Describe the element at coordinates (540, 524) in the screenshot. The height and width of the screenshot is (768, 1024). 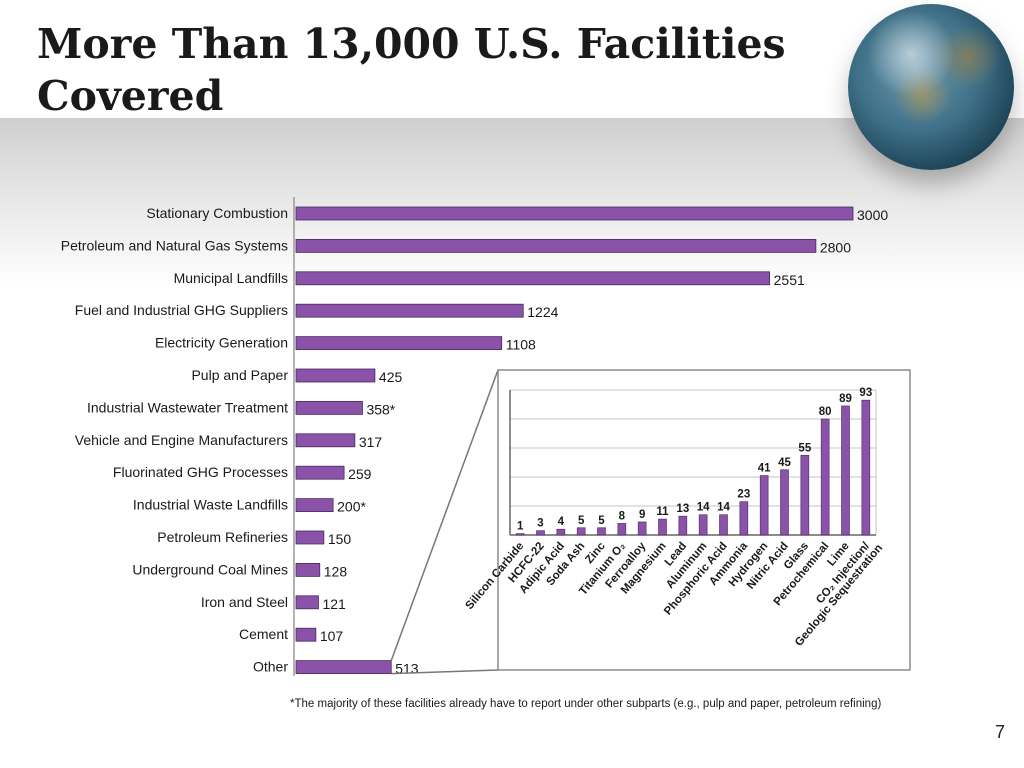
I see `inset-value-label: 3` at that location.